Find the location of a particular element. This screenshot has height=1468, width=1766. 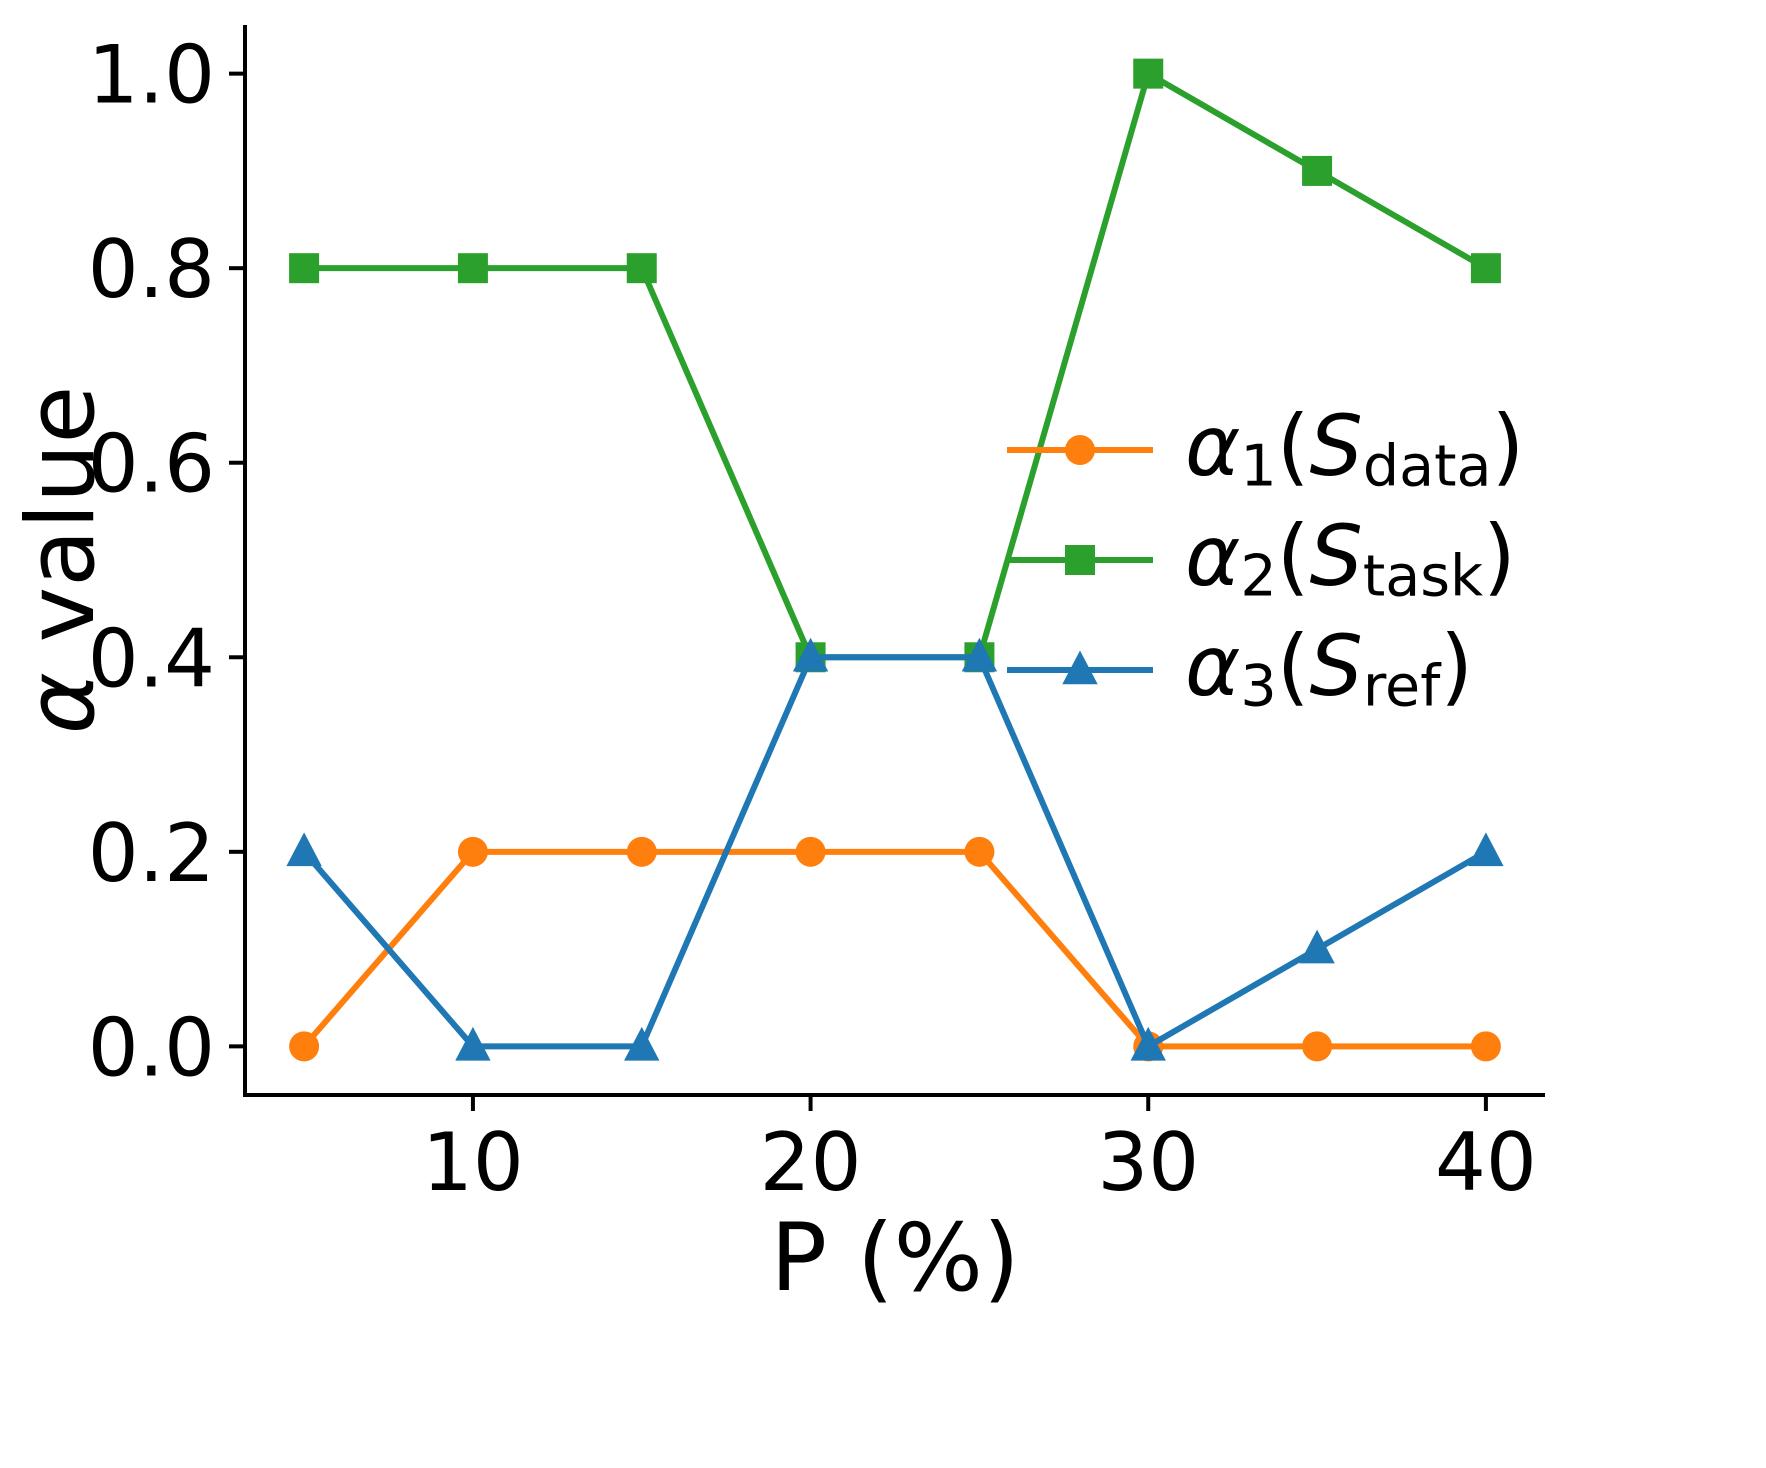

x-tick-label: 20 is located at coordinates (811, 1162).